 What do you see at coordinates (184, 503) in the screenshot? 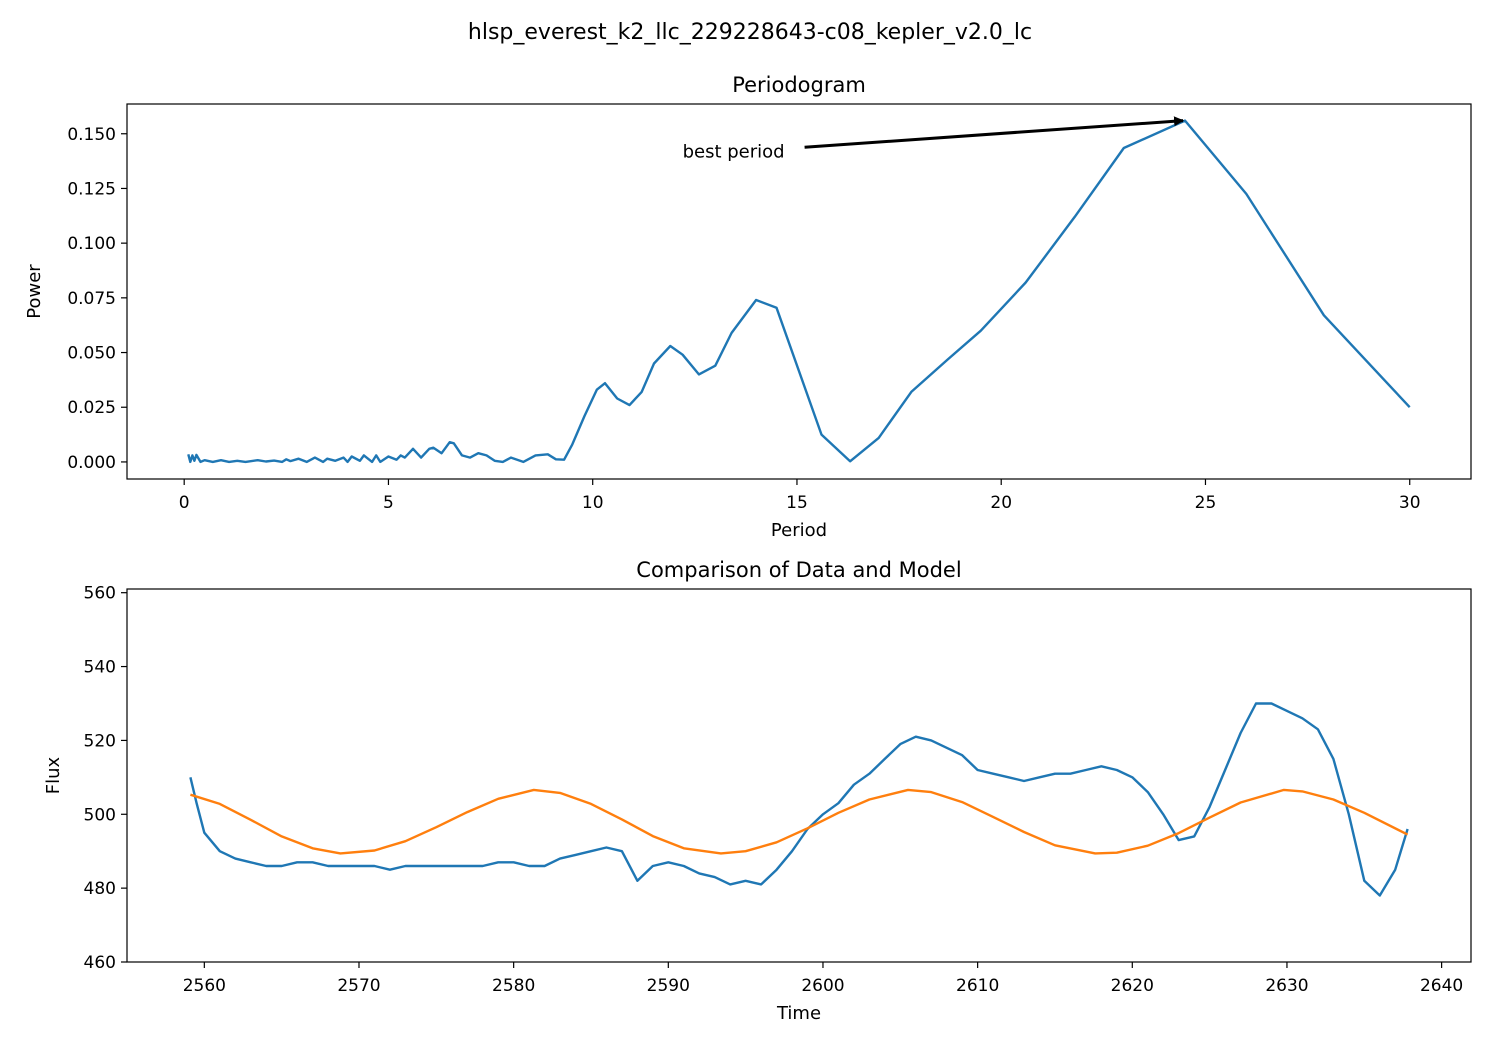
I see `periodogram-xtick-label: 0` at bounding box center [184, 503].